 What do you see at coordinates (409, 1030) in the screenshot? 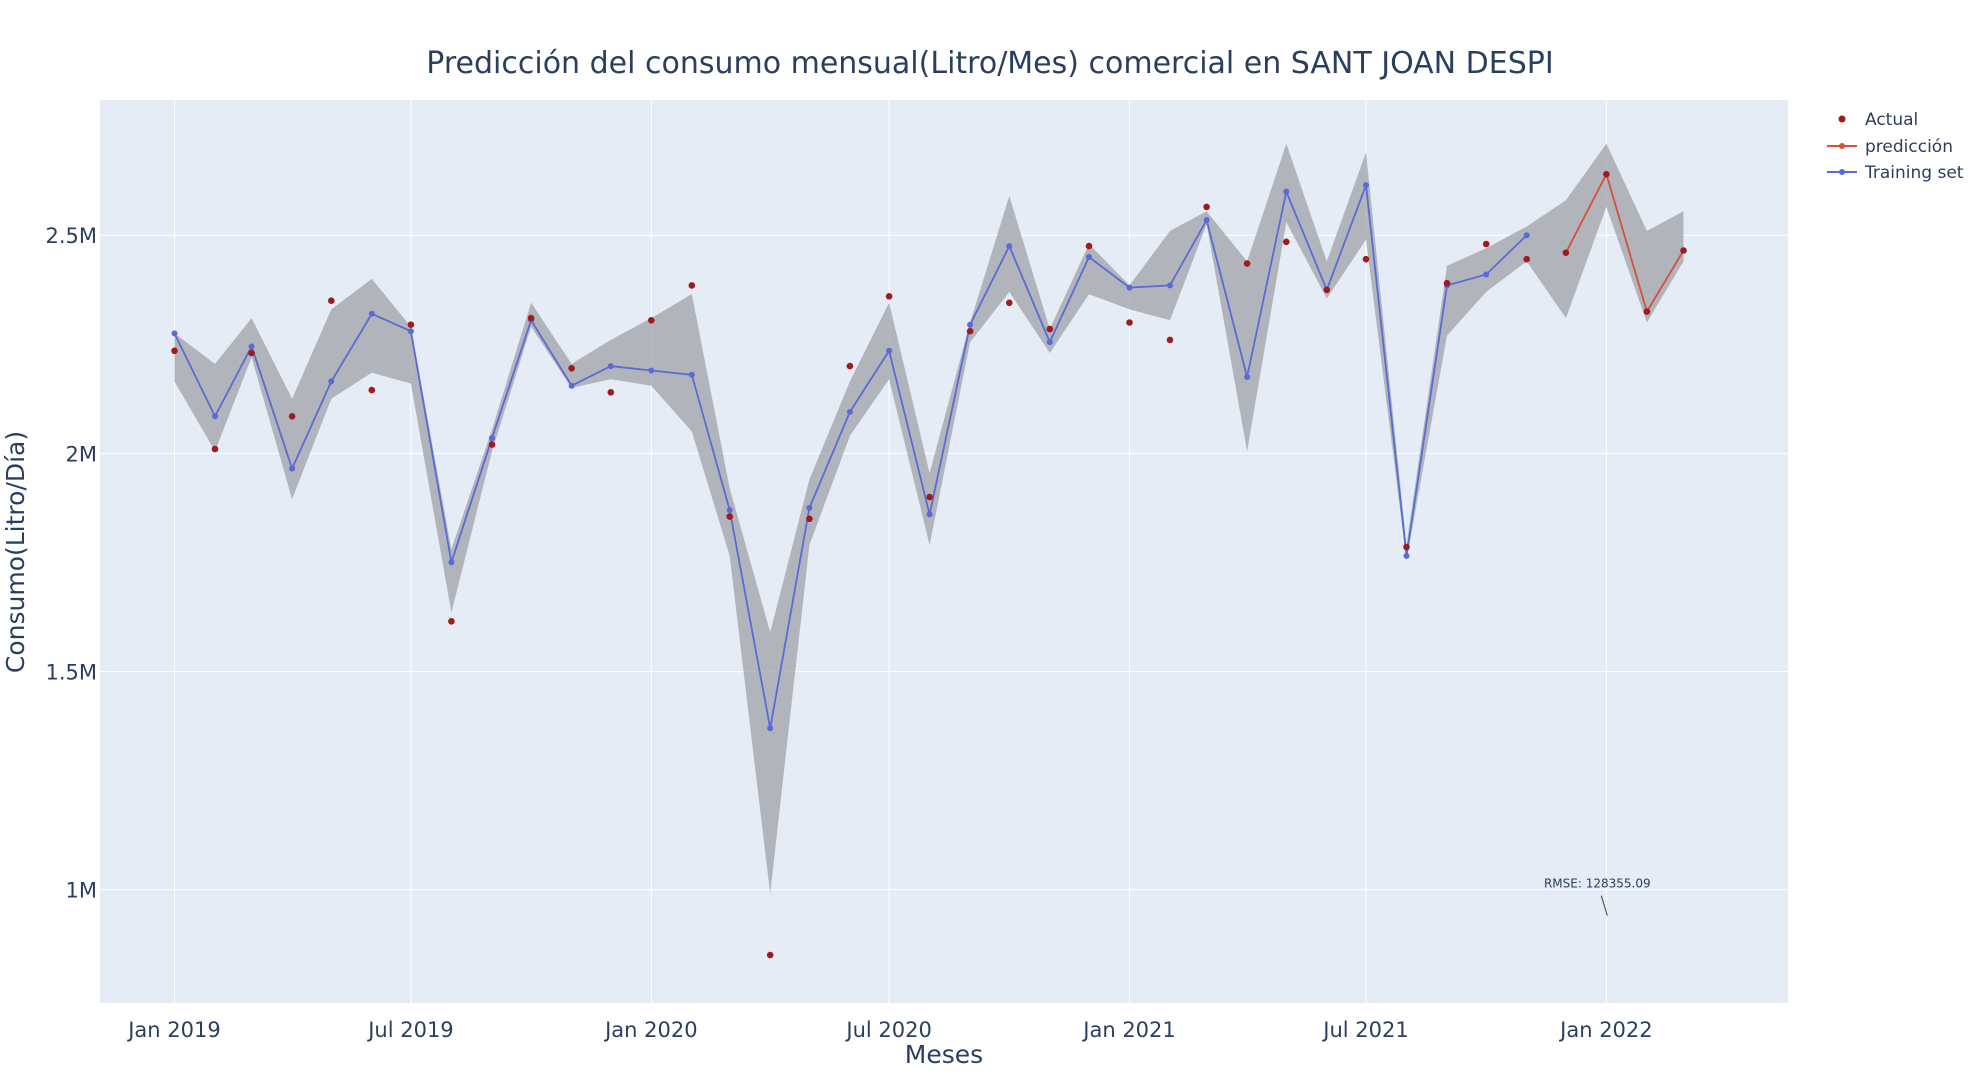
I see `x-tick-label: Jul 2019` at bounding box center [409, 1030].